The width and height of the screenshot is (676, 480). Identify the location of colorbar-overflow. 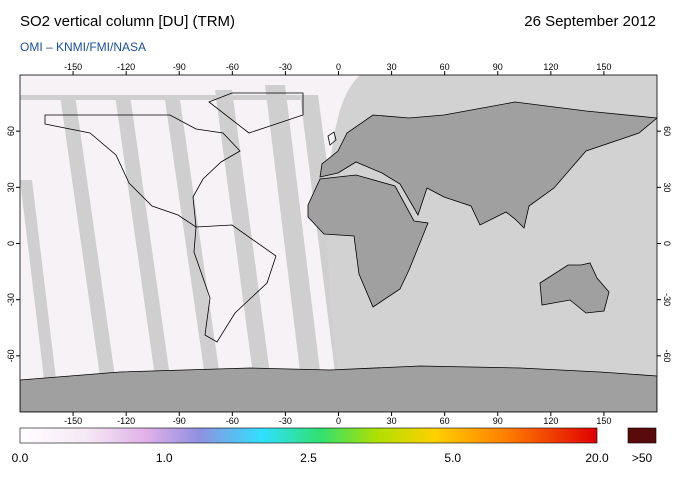
(642, 435).